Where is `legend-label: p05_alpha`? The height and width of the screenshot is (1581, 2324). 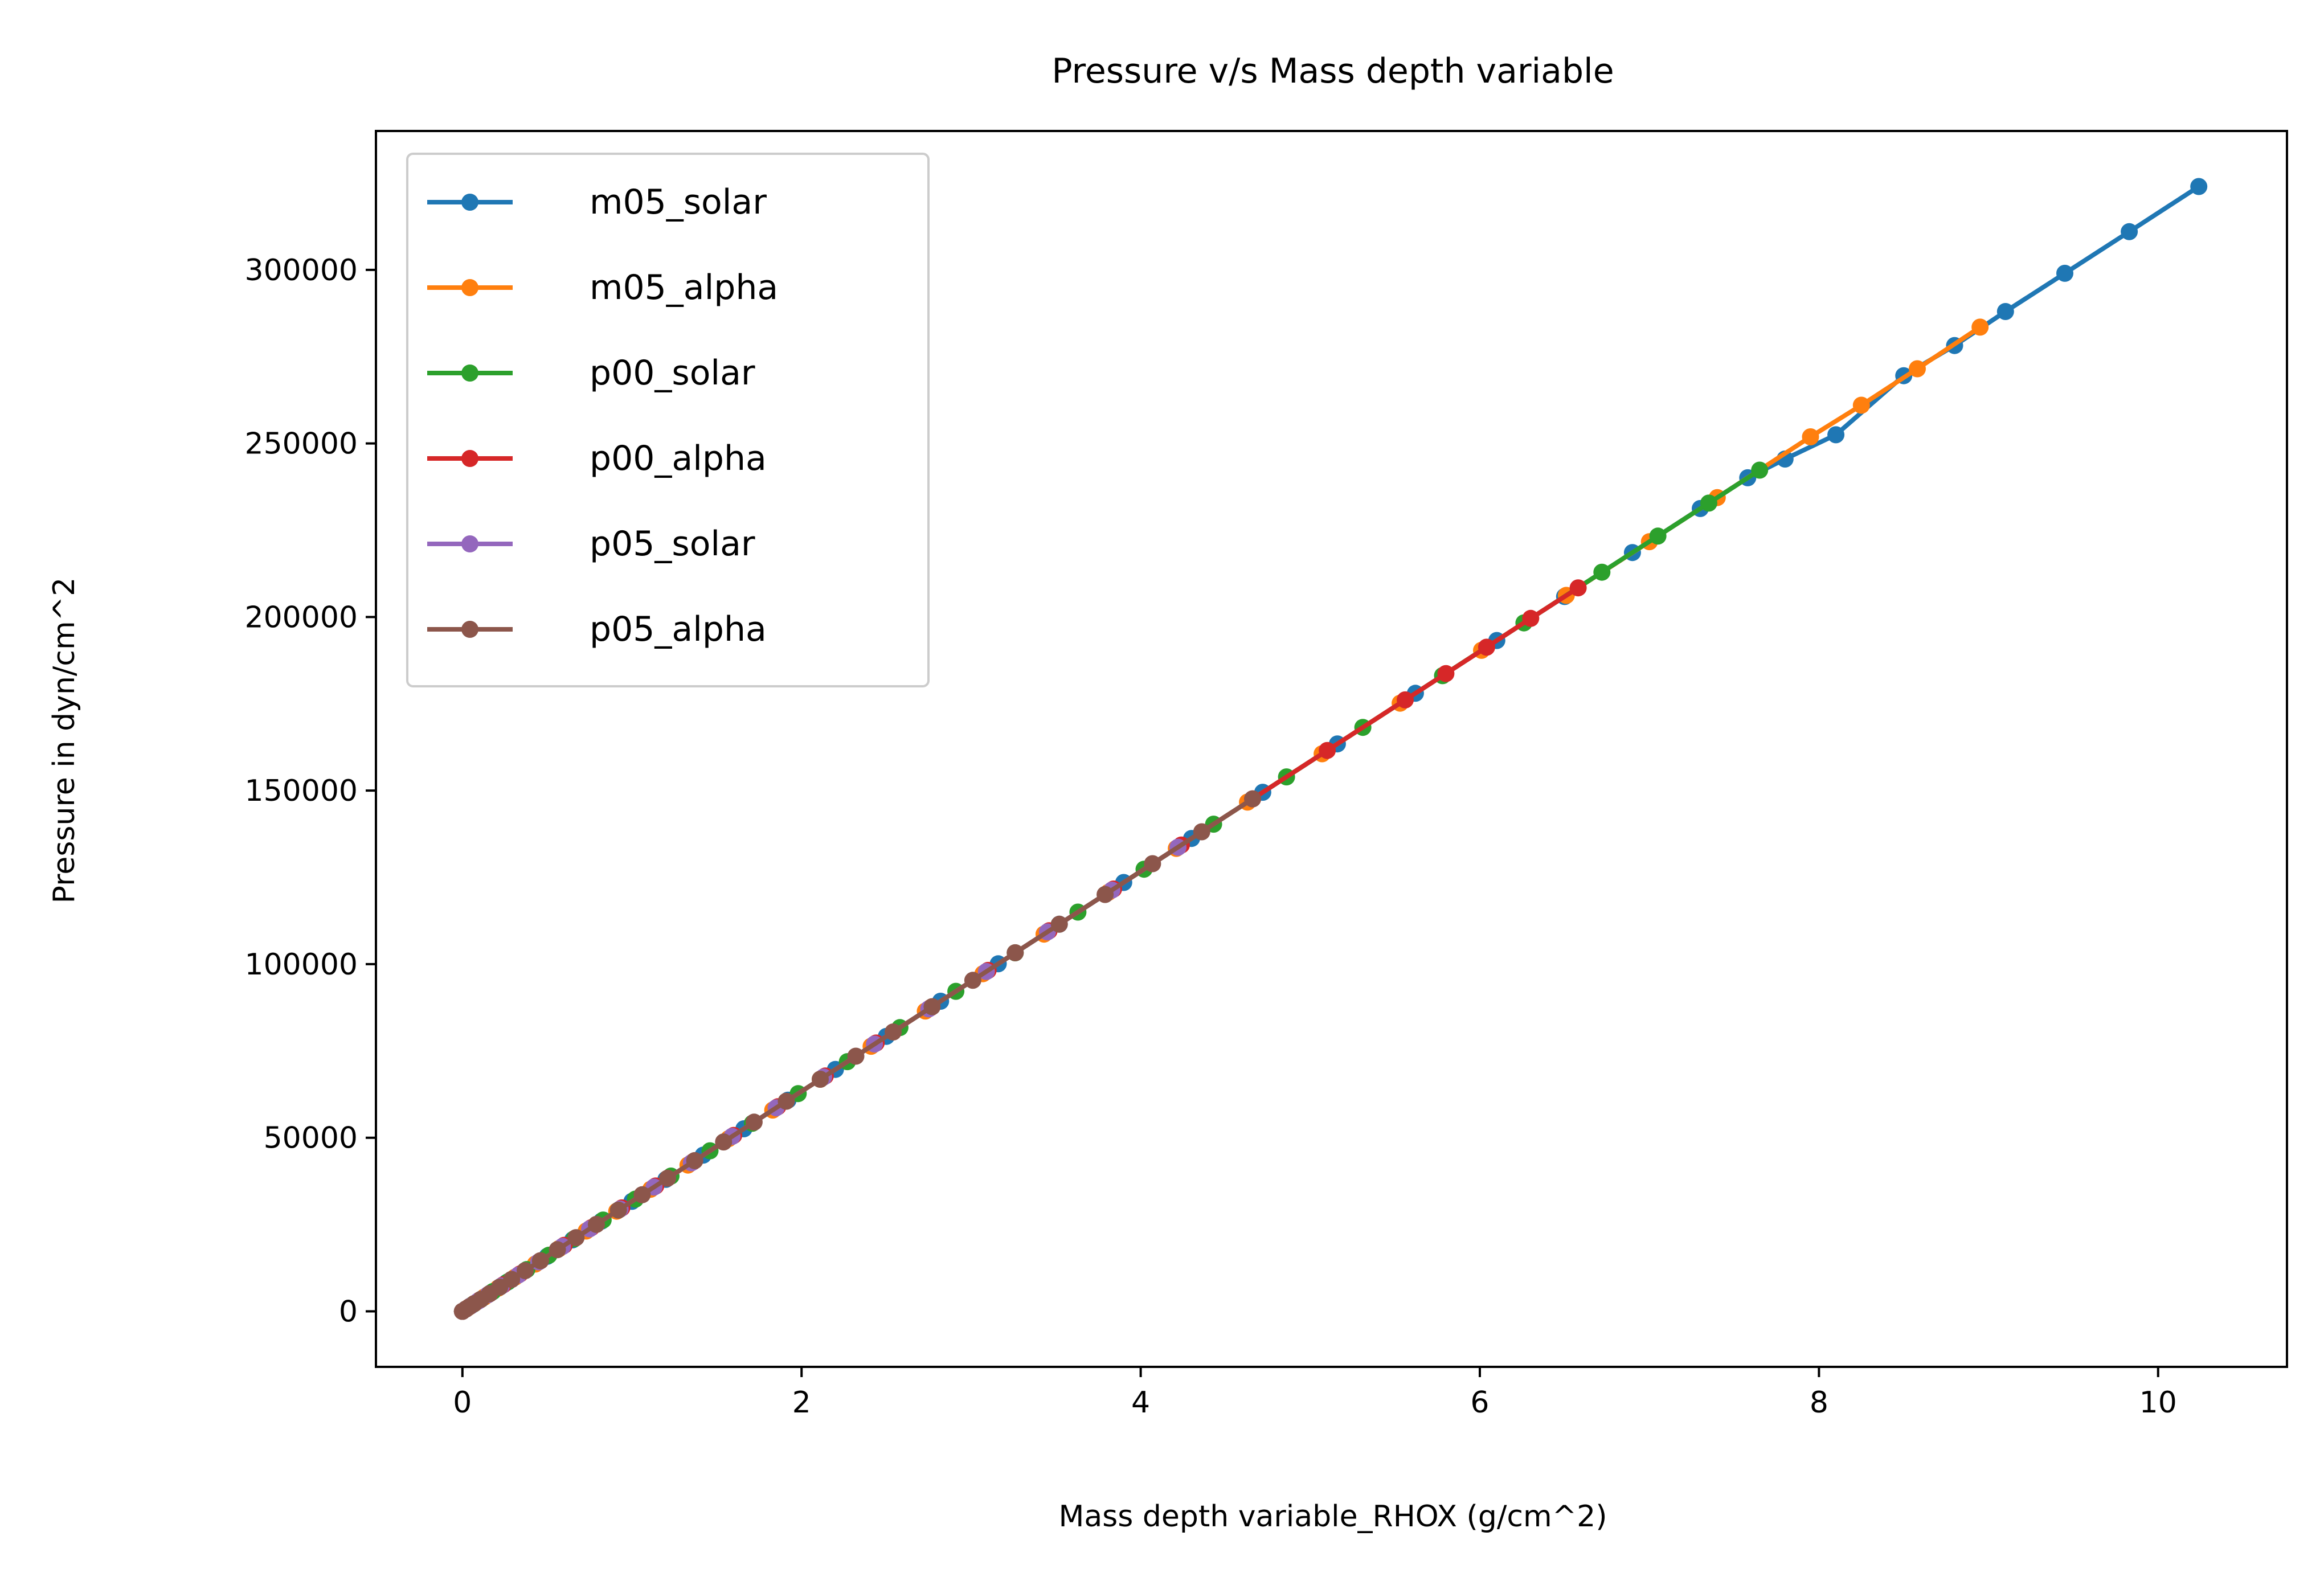
legend-label: p05_alpha is located at coordinates (678, 629).